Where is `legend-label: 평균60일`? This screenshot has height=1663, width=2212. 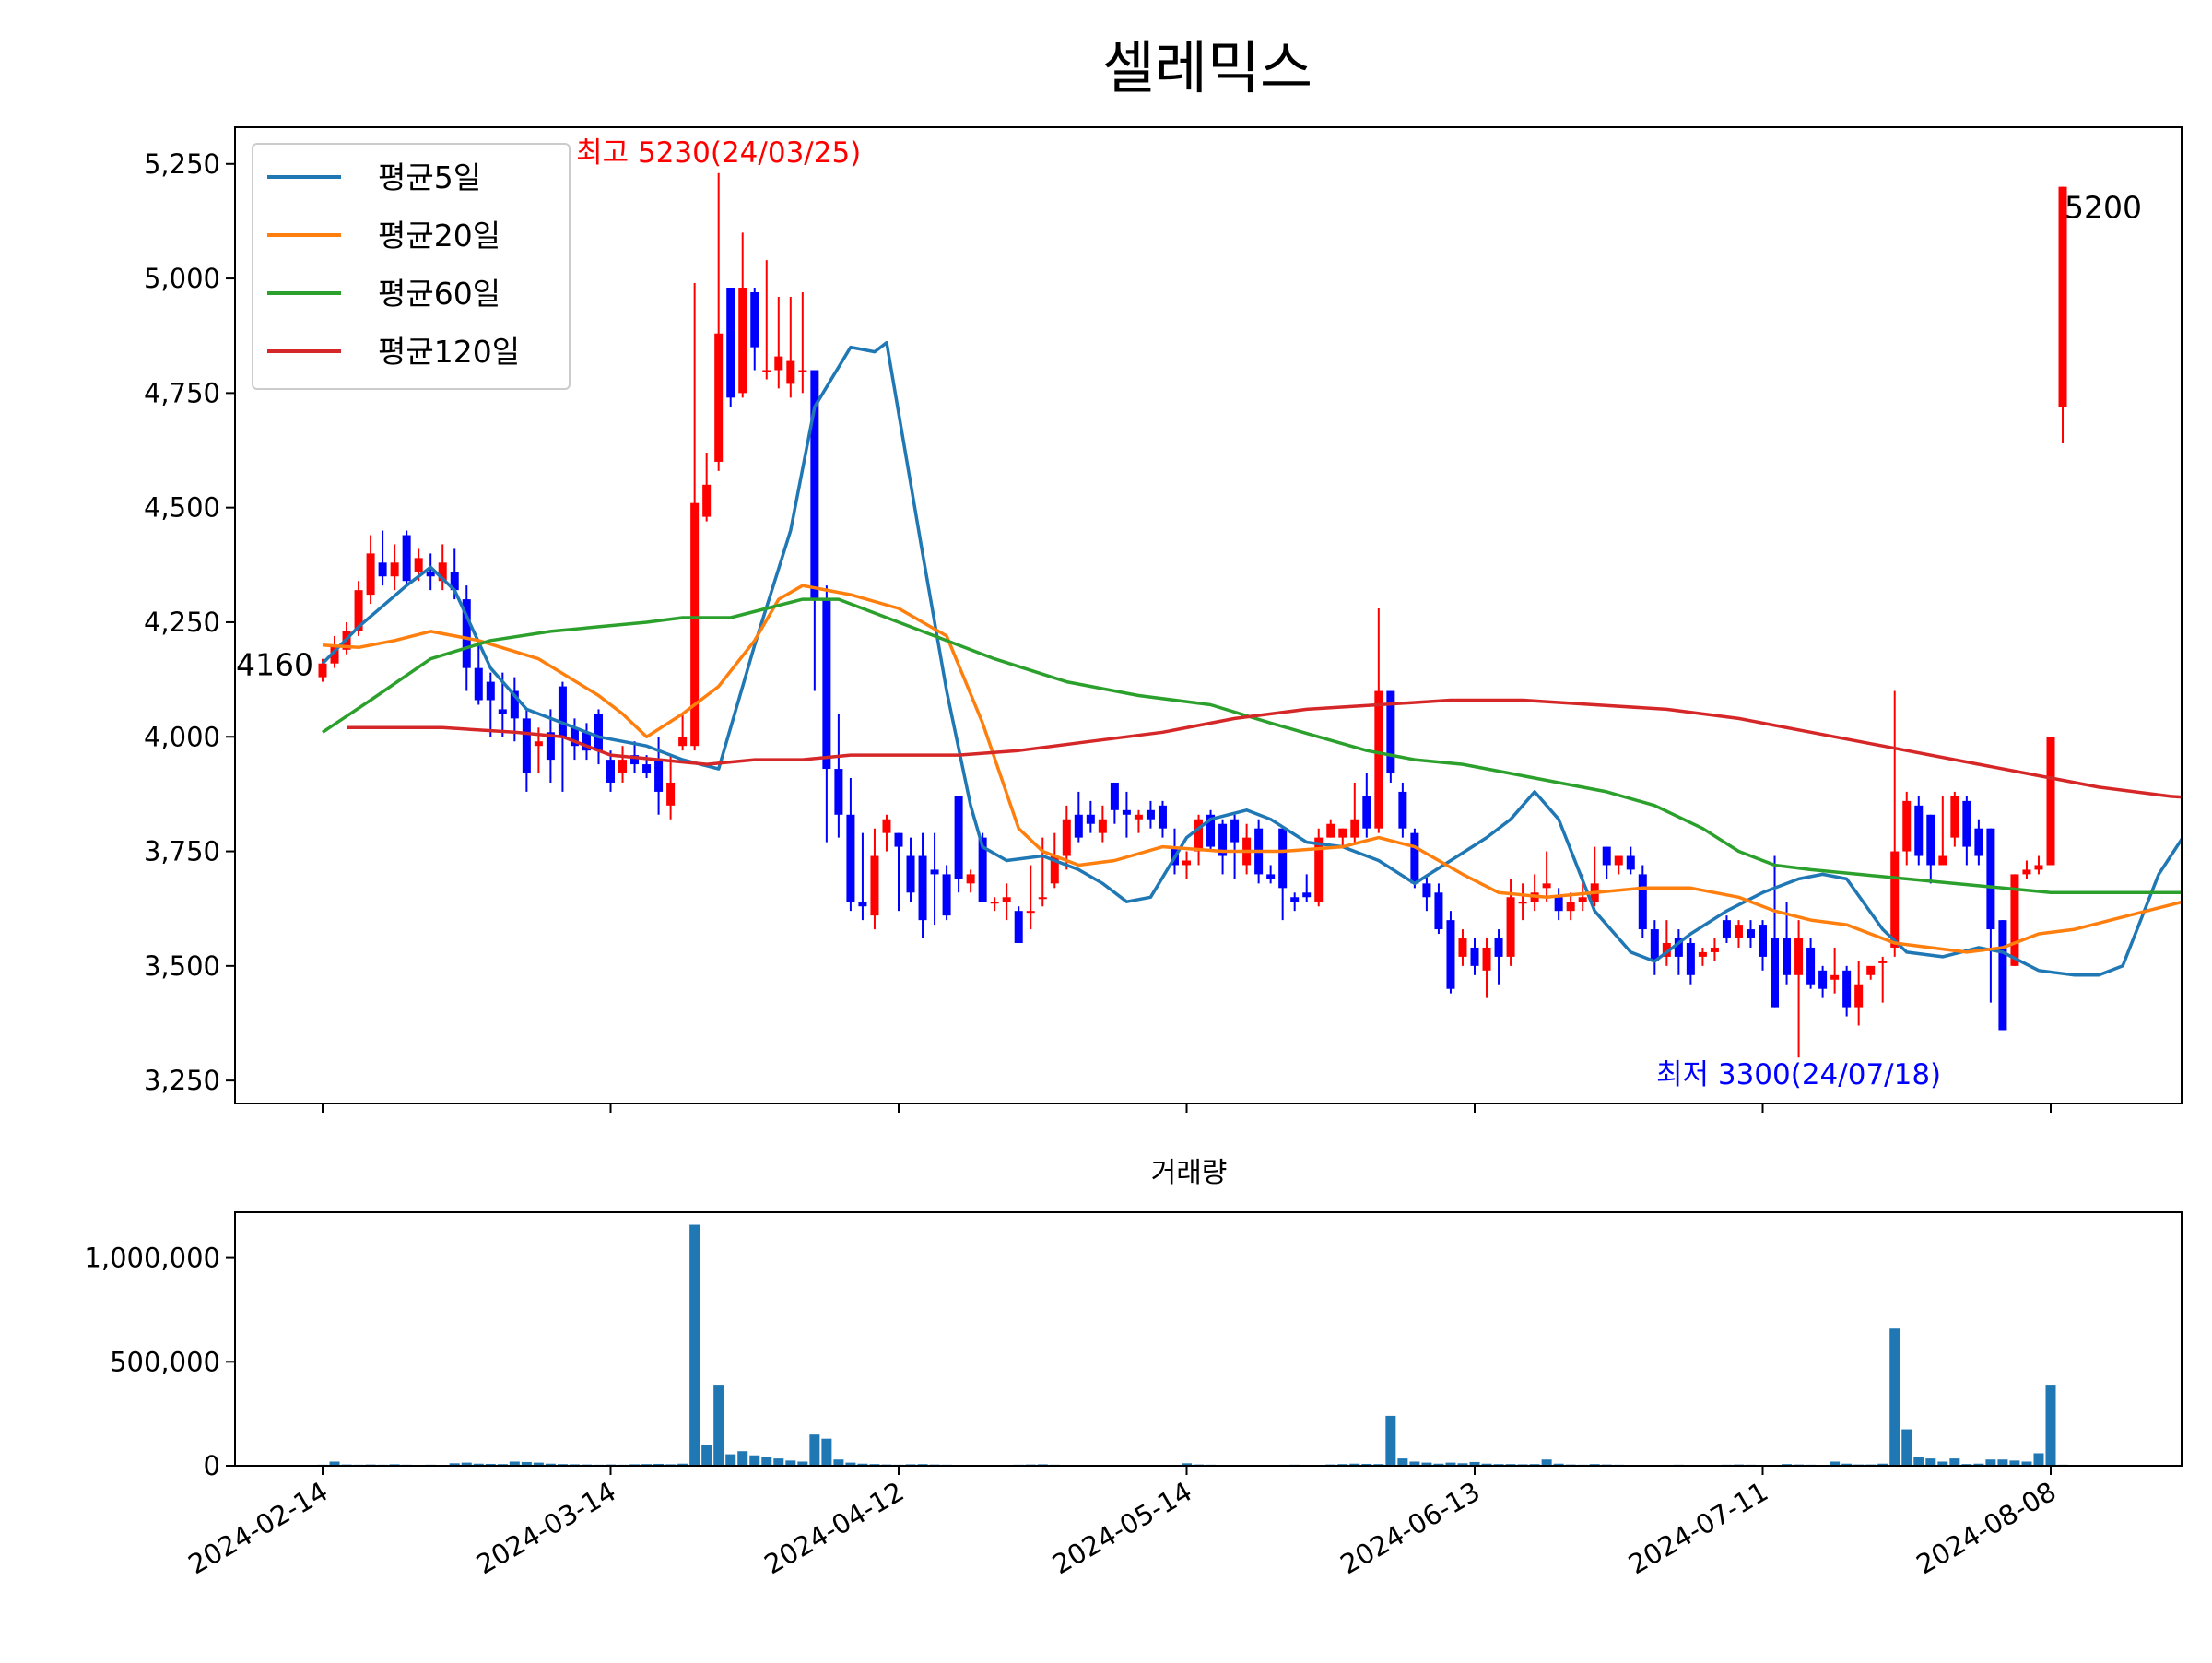 legend-label: 평균60일 is located at coordinates (439, 294).